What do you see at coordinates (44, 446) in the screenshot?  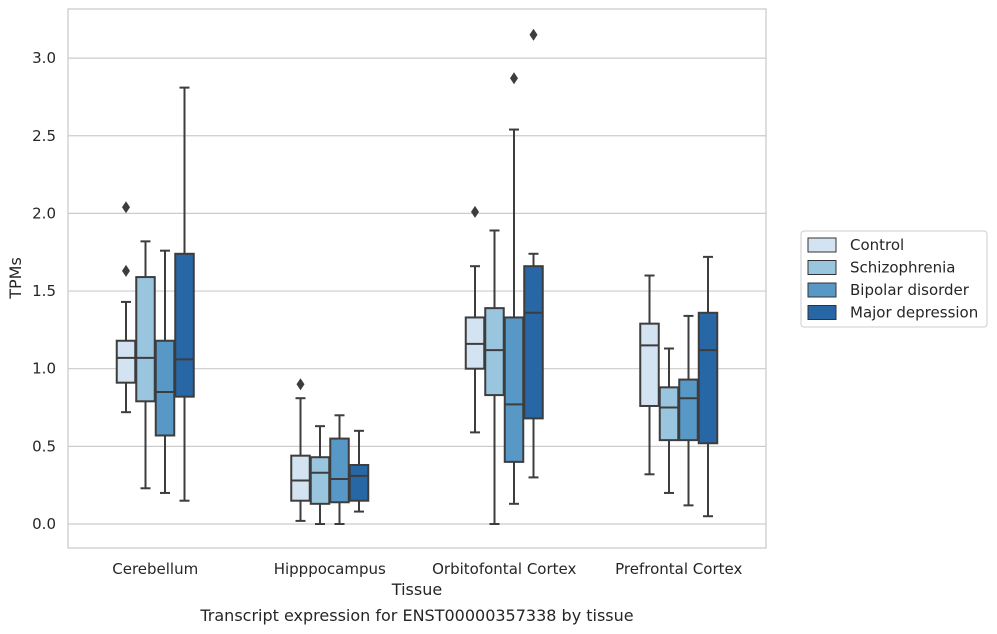 I see `y-tick-label: 0.5` at bounding box center [44, 446].